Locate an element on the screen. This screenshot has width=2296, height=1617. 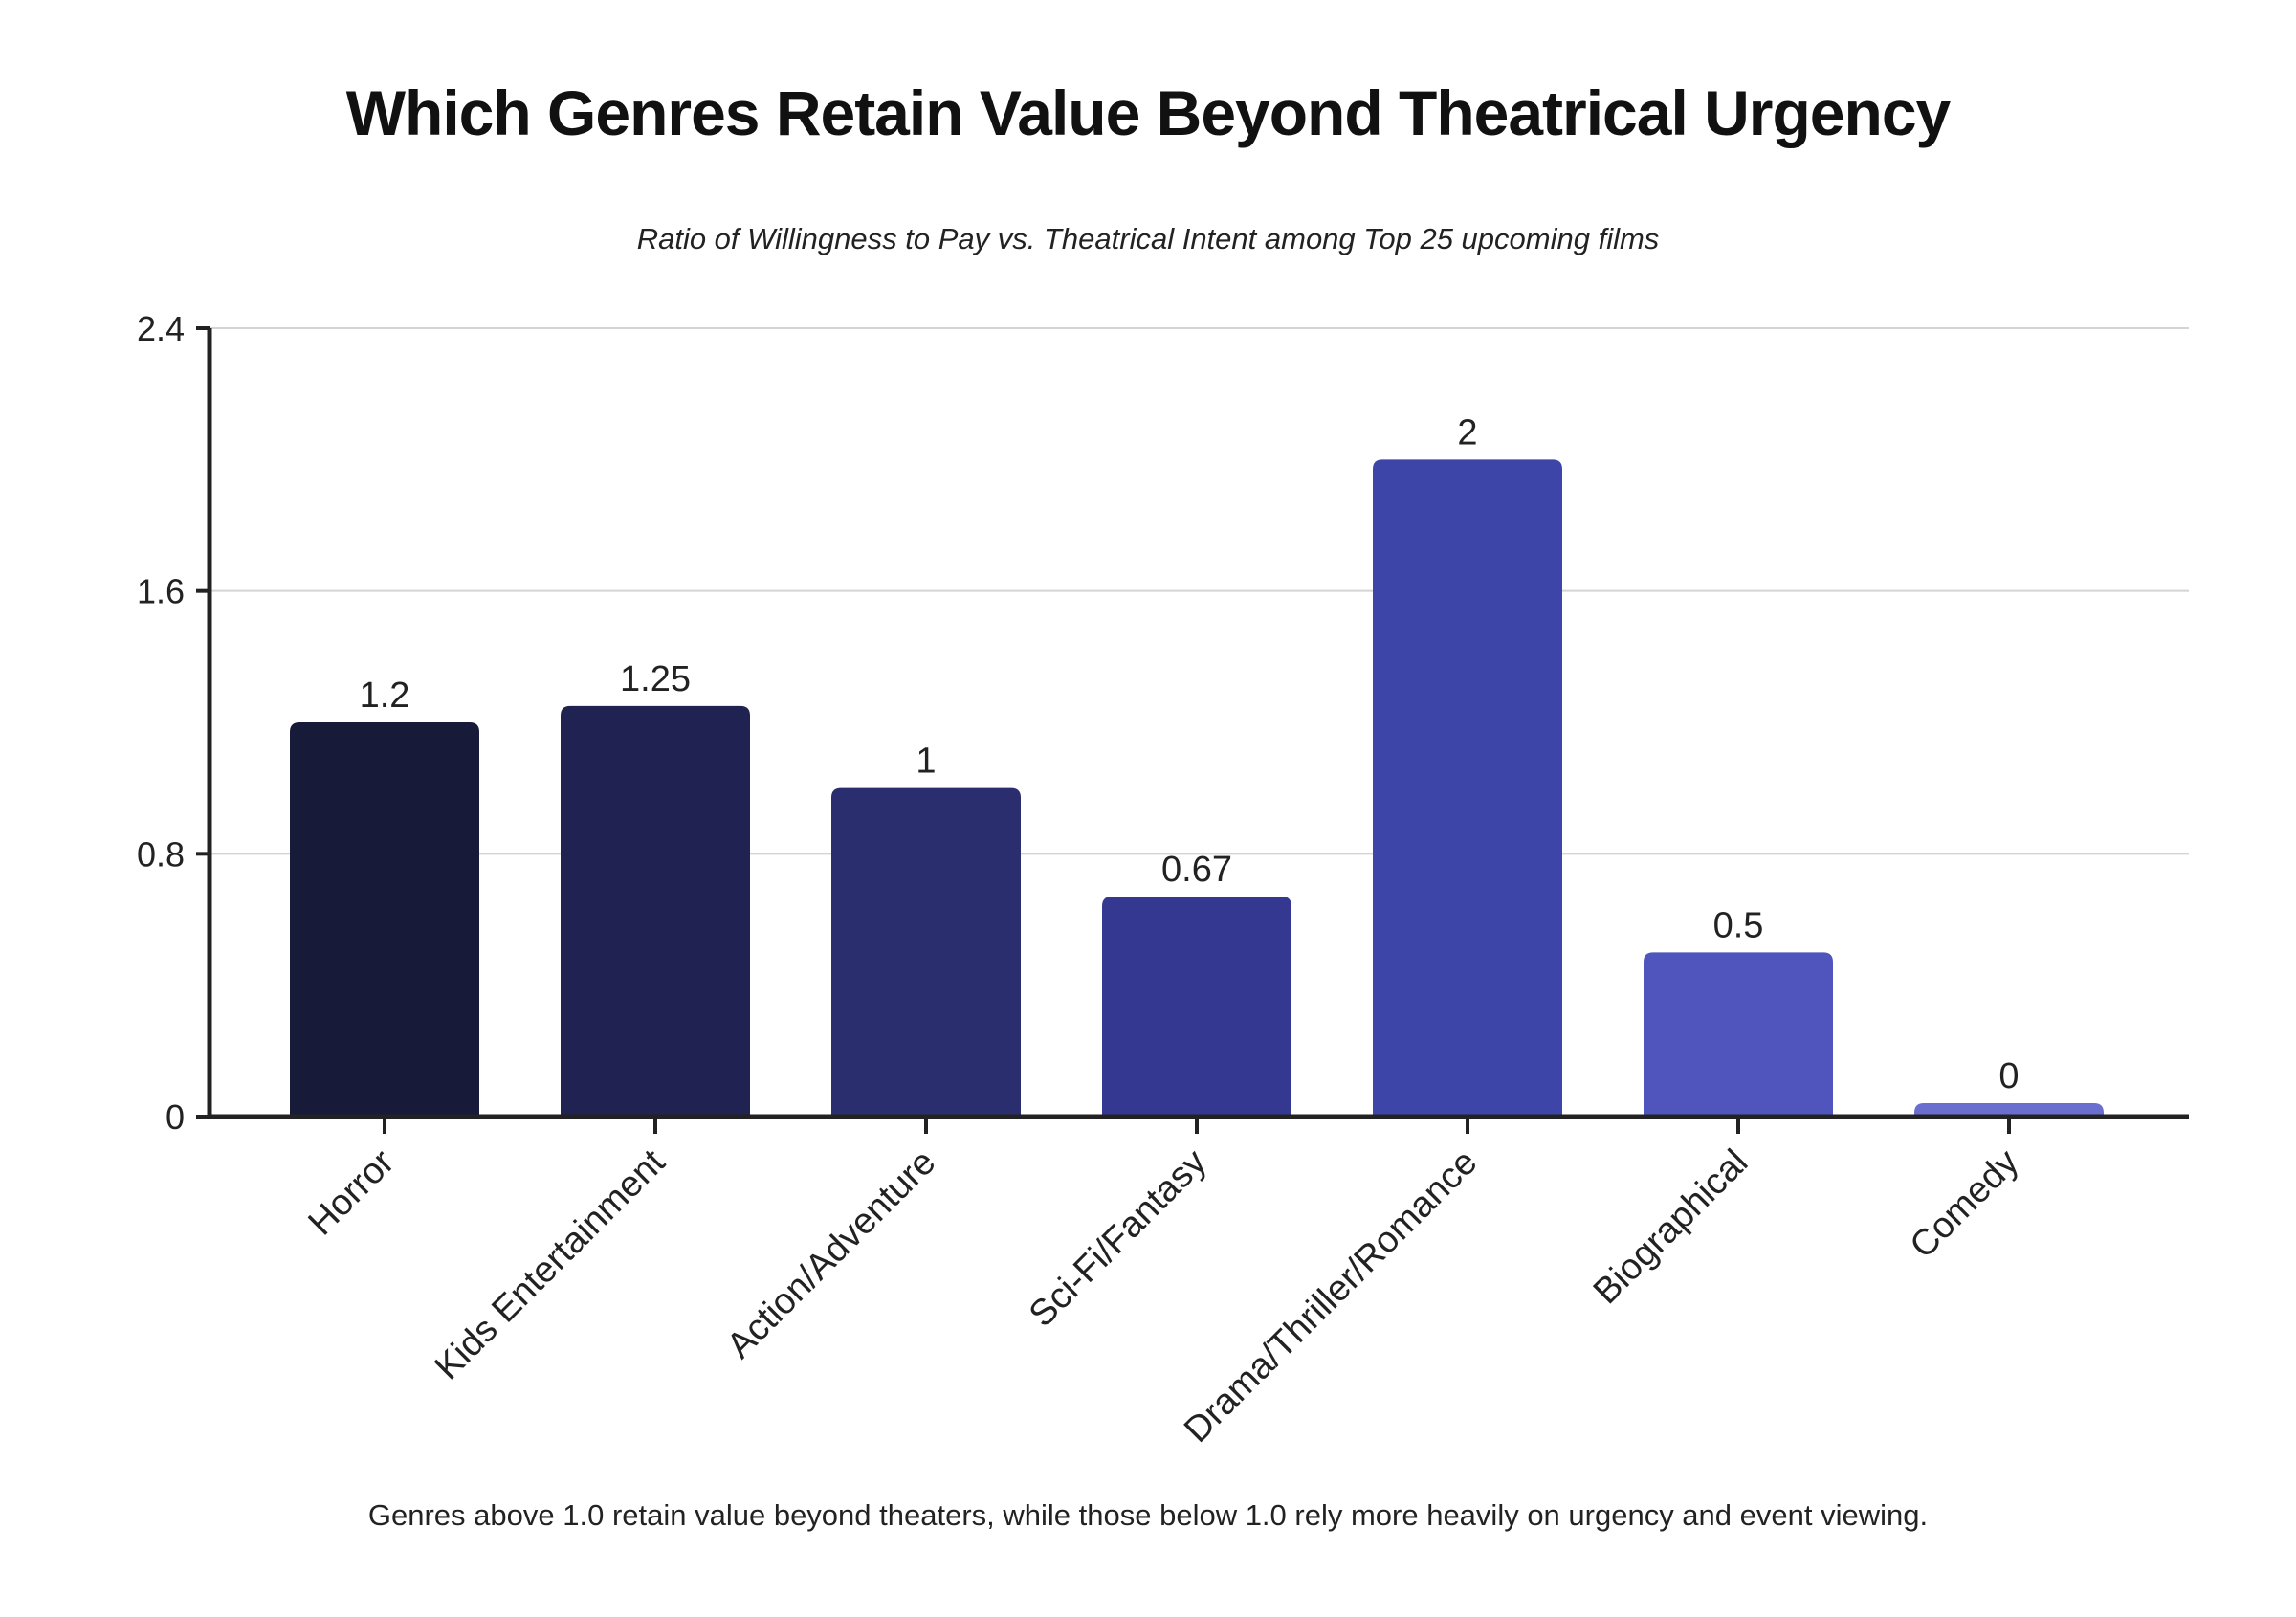
bar-drama-thriller-romance is located at coordinates (1468, 788).